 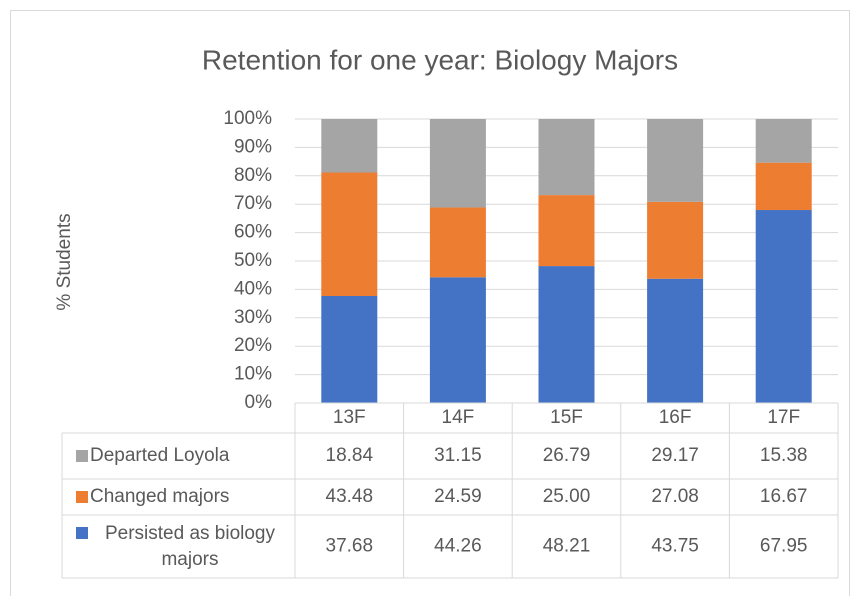 I want to click on y-tick-label: 30%, so click(x=253, y=317).